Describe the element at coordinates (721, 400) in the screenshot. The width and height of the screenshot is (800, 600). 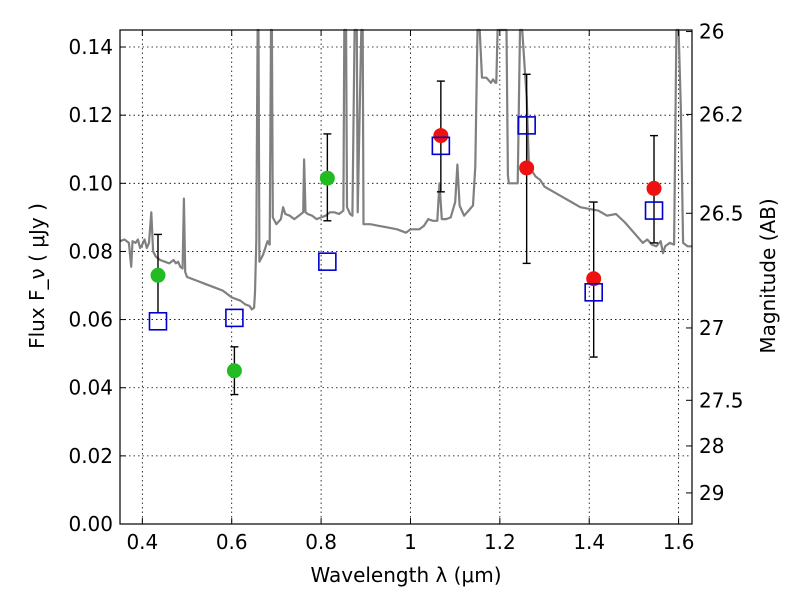
I see `right-tick-label-4: 27.5` at that location.